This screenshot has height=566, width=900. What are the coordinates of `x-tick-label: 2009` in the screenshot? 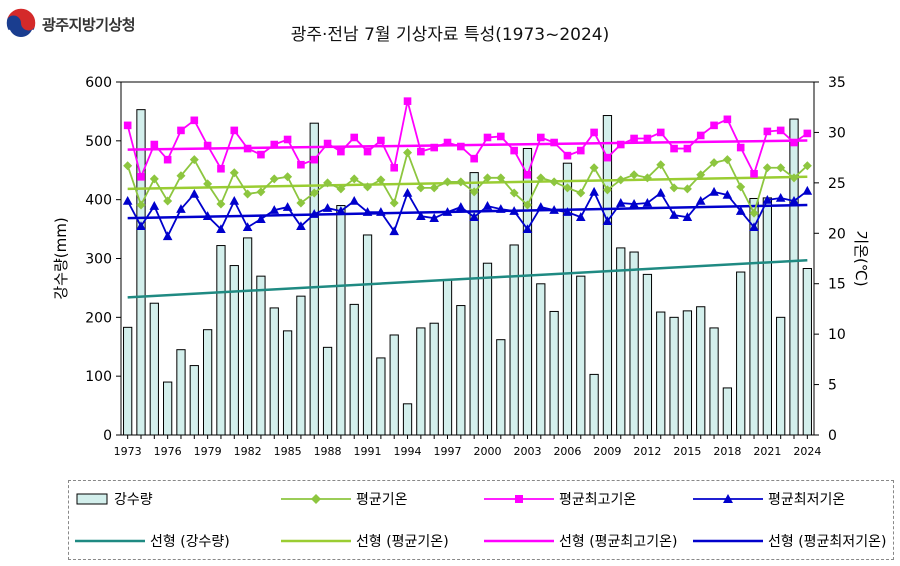 It's located at (607, 451).